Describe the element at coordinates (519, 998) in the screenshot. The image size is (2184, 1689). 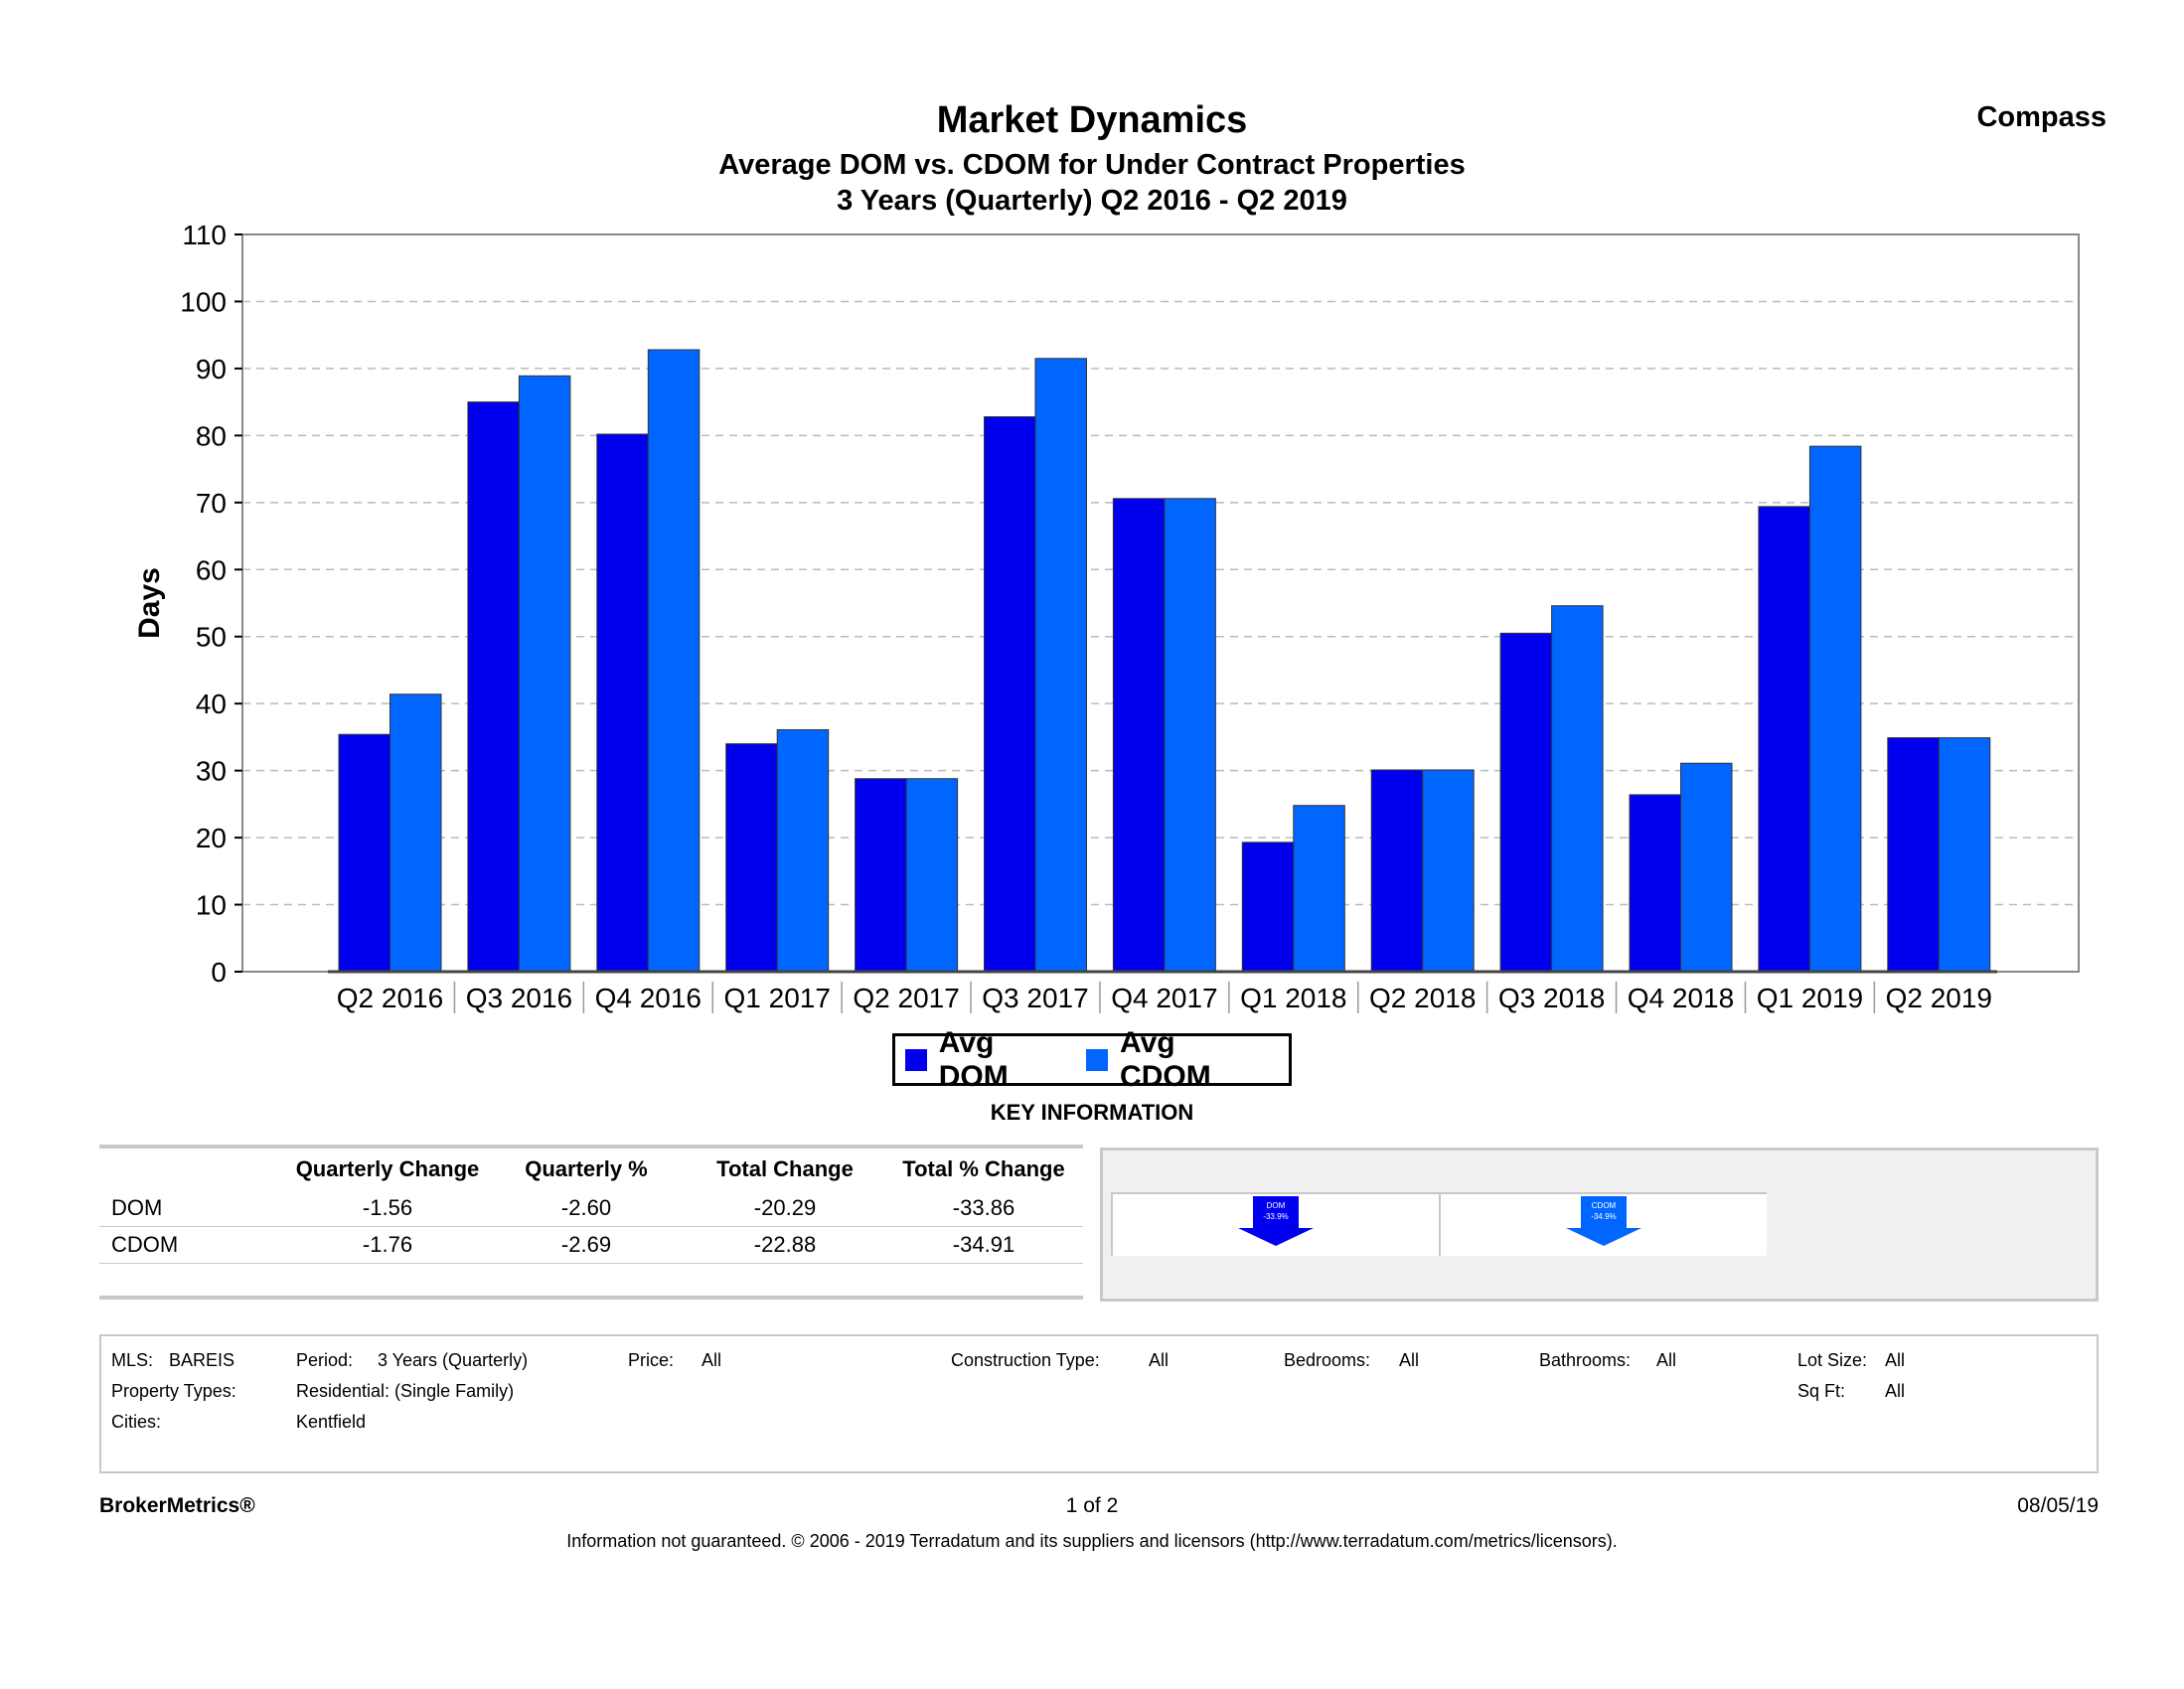
I see `x-tick-label: Q3 2016` at that location.